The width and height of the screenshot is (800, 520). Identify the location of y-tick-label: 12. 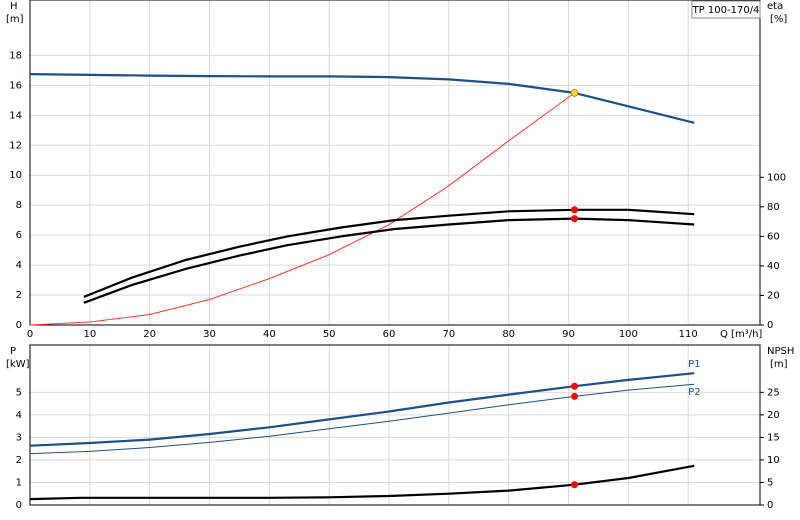
(15, 145).